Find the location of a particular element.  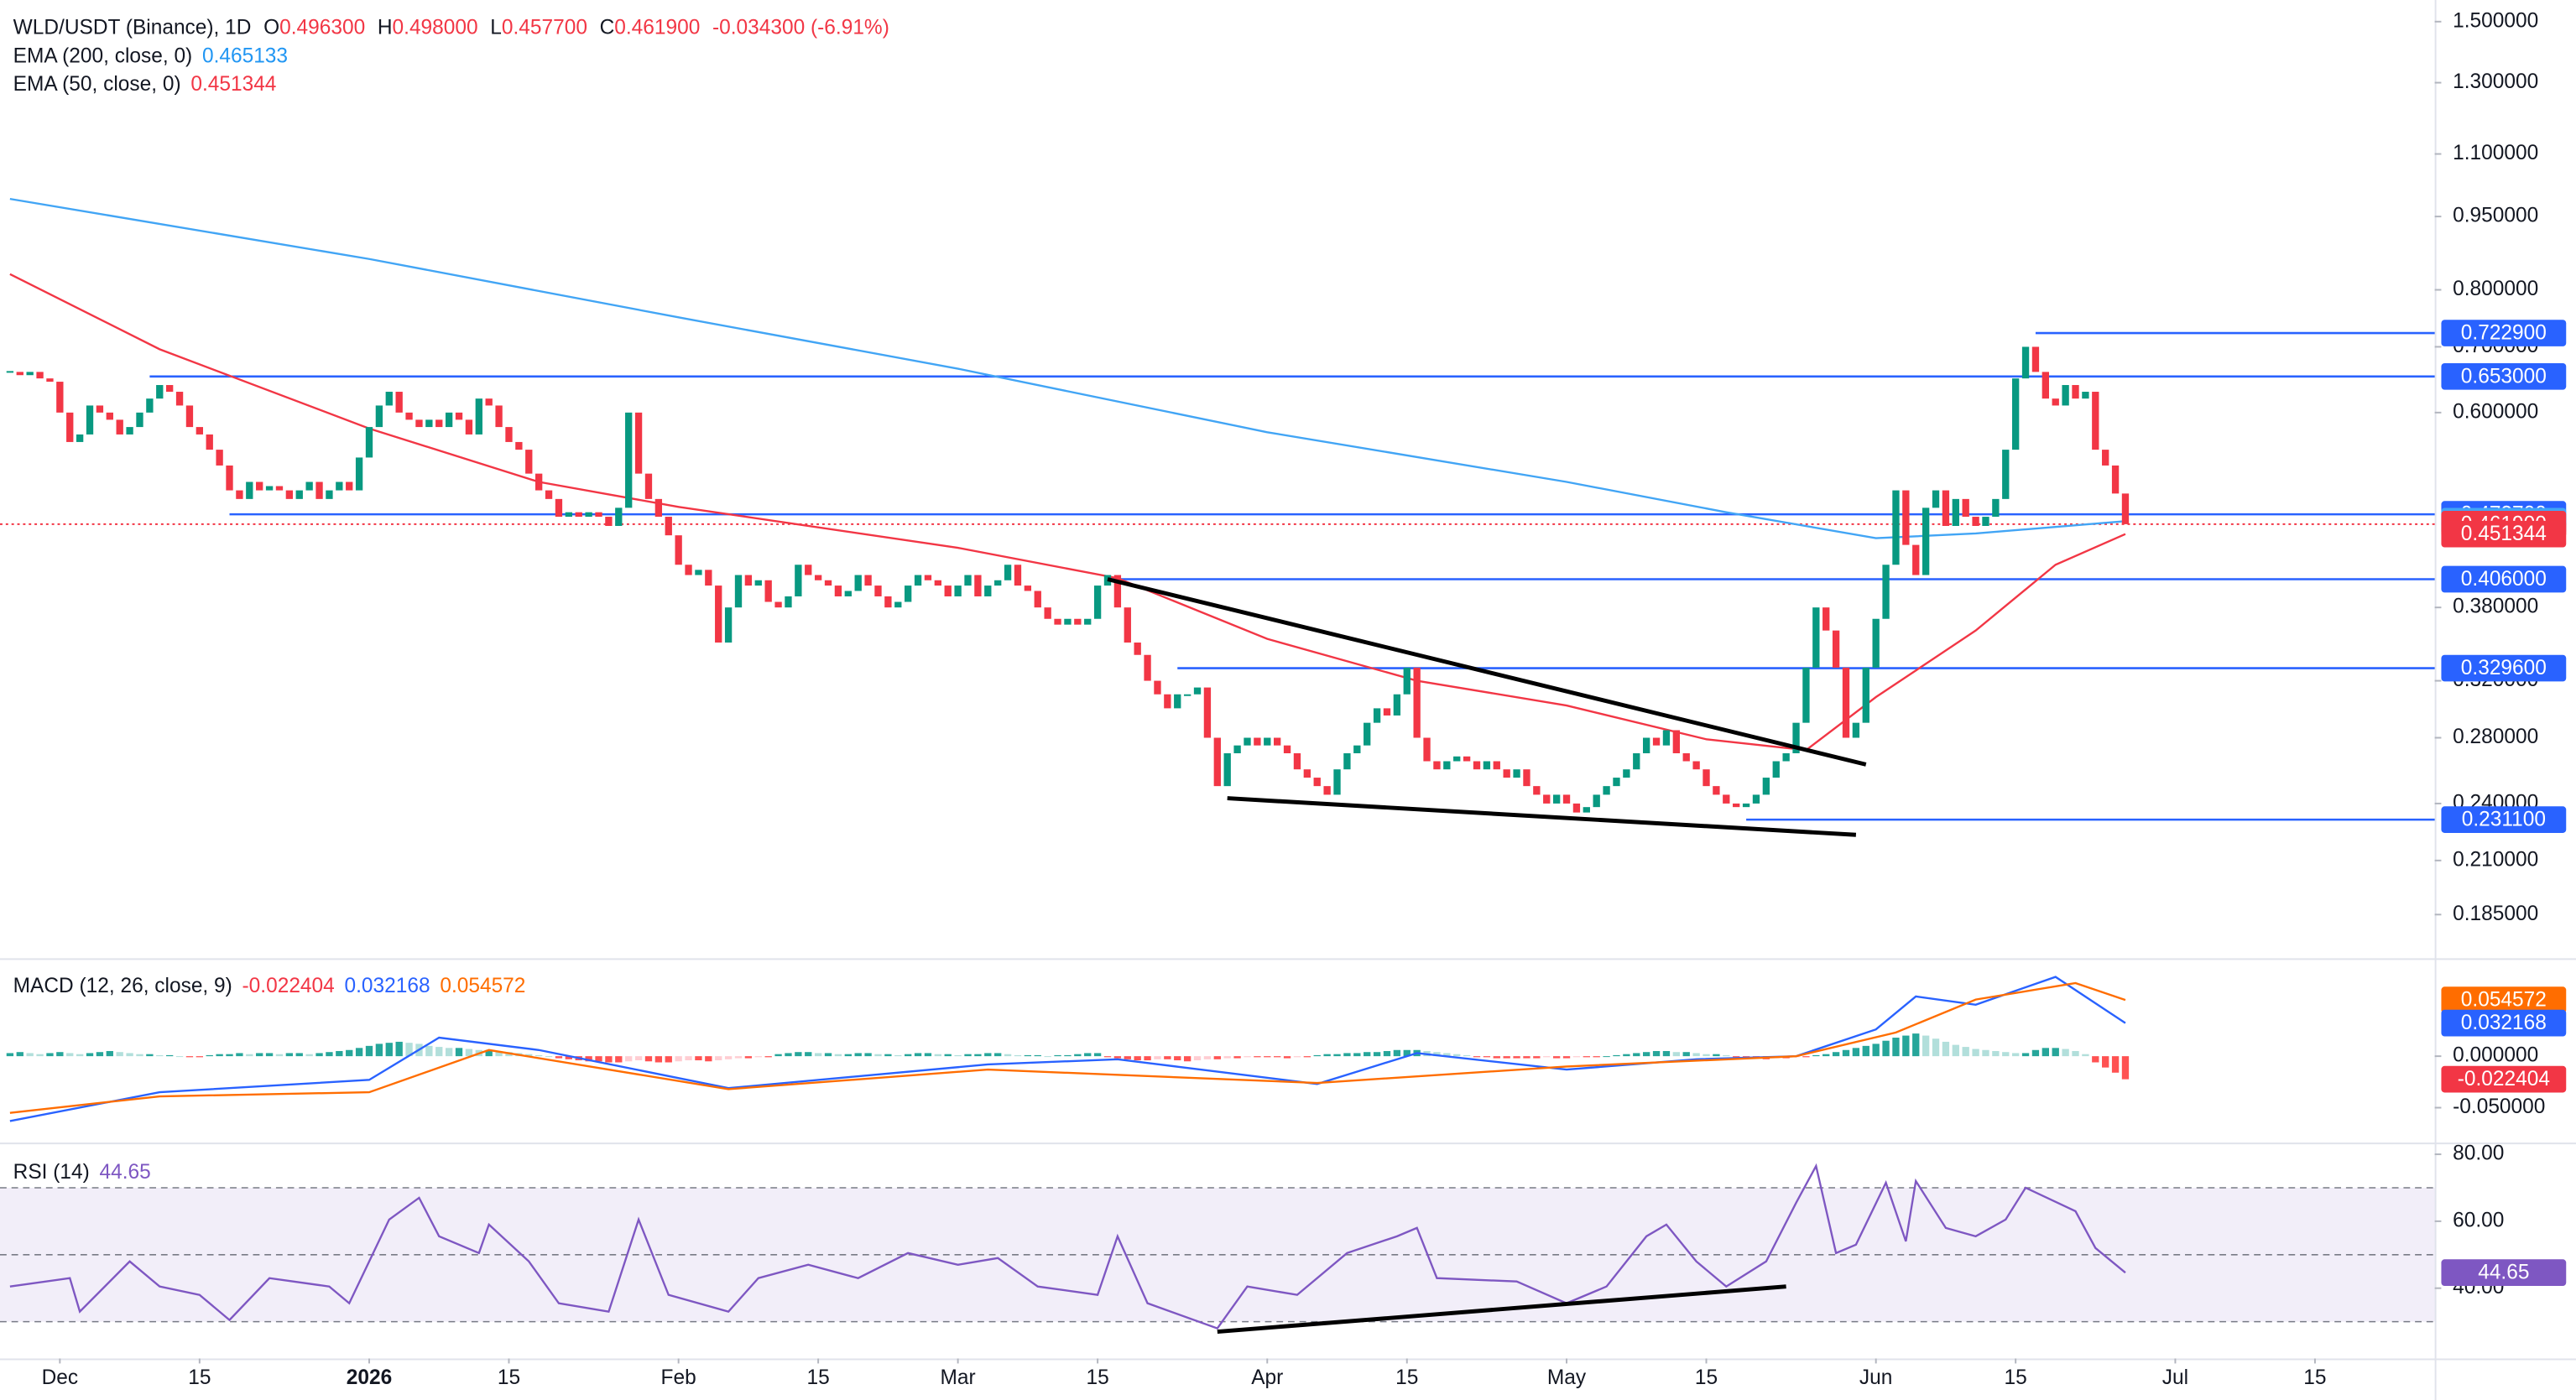

price-badge-label: 0.451344 is located at coordinates (2504, 534).